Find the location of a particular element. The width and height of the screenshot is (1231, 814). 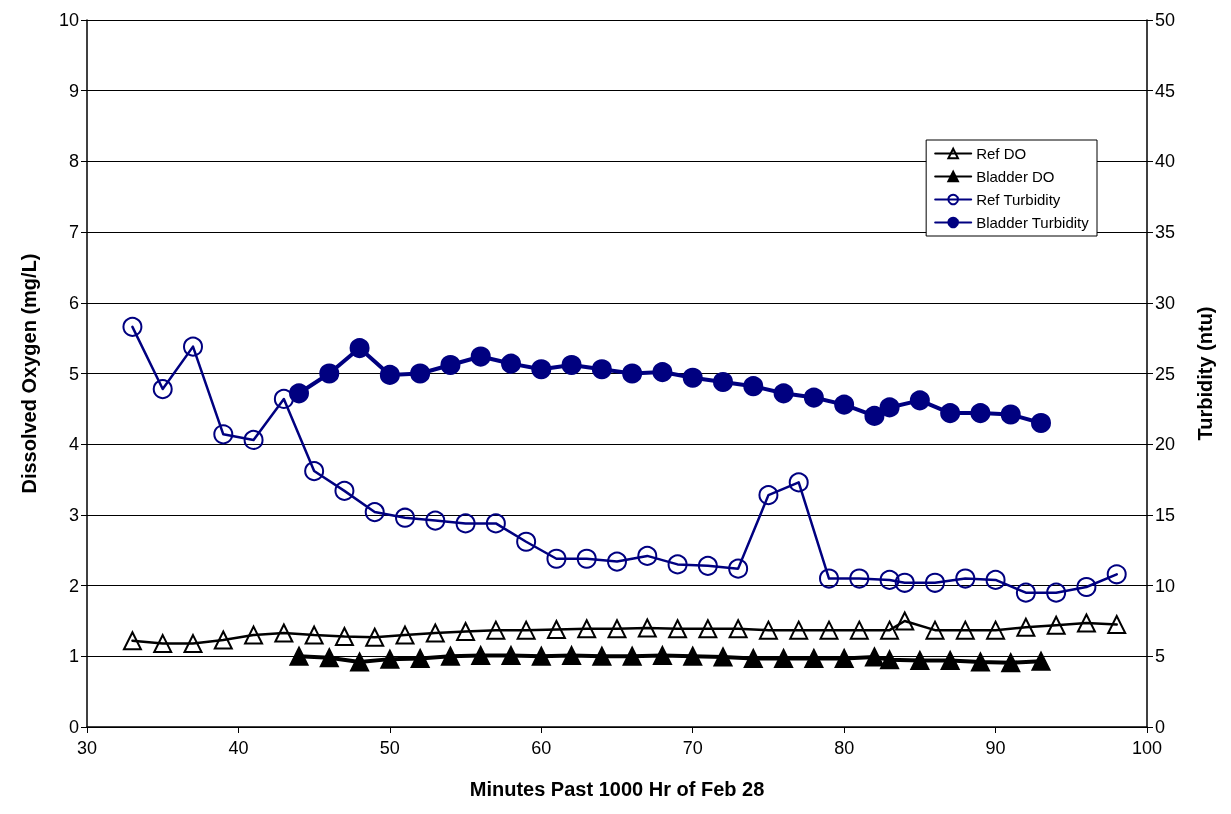

y-axis-title: Dissolved Oxygen (mg/L) is located at coordinates (29, 373).